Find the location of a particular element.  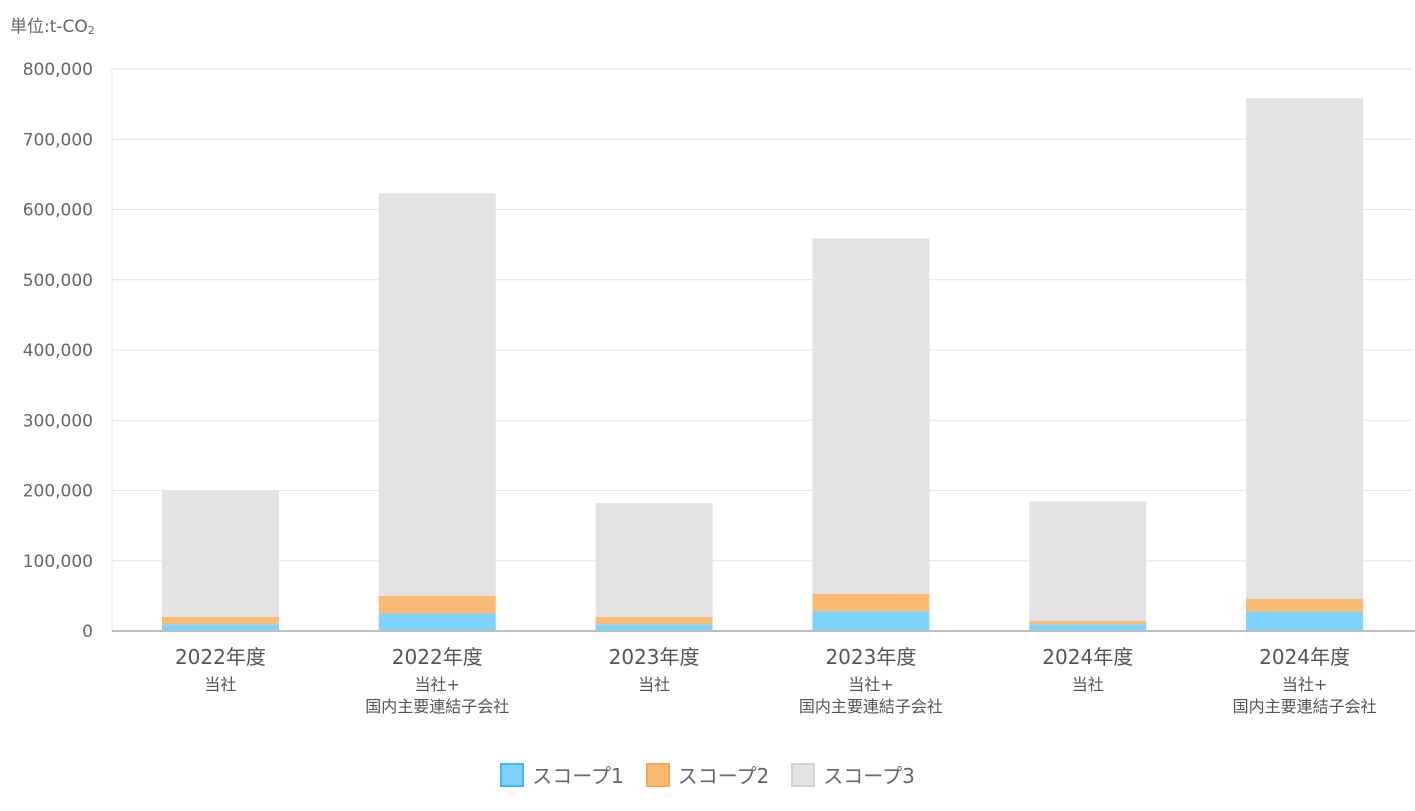

unit-label: 単位:t-CO2 is located at coordinates (52, 24).